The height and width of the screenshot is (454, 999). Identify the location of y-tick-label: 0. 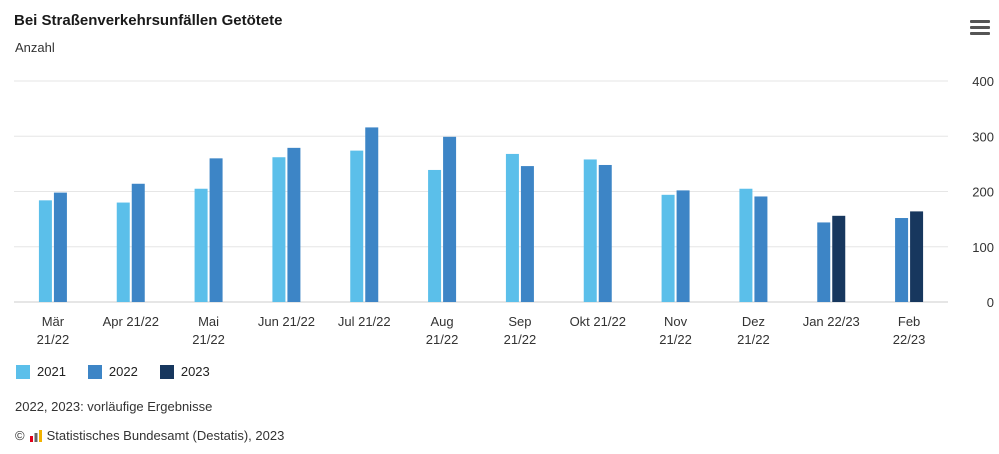
(990, 302).